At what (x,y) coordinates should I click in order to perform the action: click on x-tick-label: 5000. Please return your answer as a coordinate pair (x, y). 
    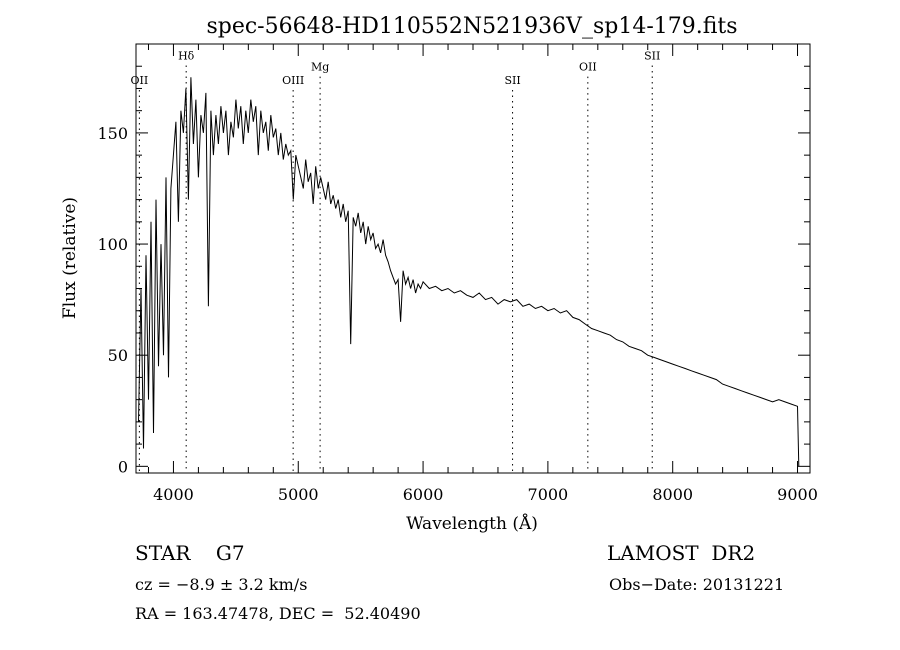
    Looking at the image, I should click on (298, 494).